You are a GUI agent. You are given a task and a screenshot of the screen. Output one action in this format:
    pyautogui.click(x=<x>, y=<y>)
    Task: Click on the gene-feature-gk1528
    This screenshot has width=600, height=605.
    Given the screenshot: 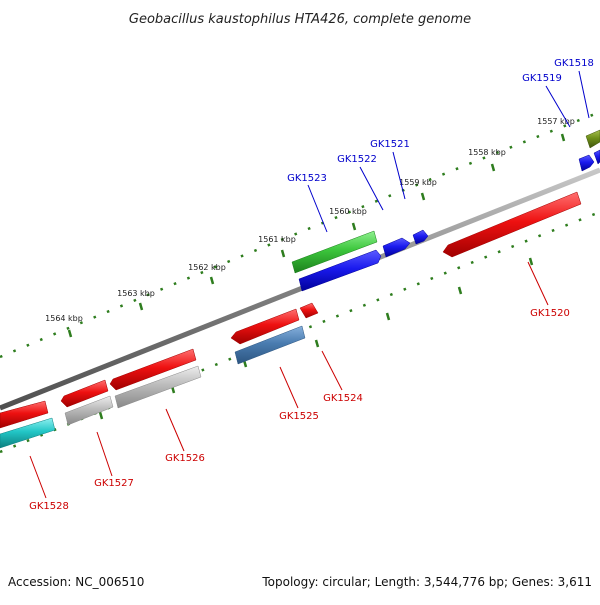 What is the action you would take?
    pyautogui.click(x=24, y=414)
    